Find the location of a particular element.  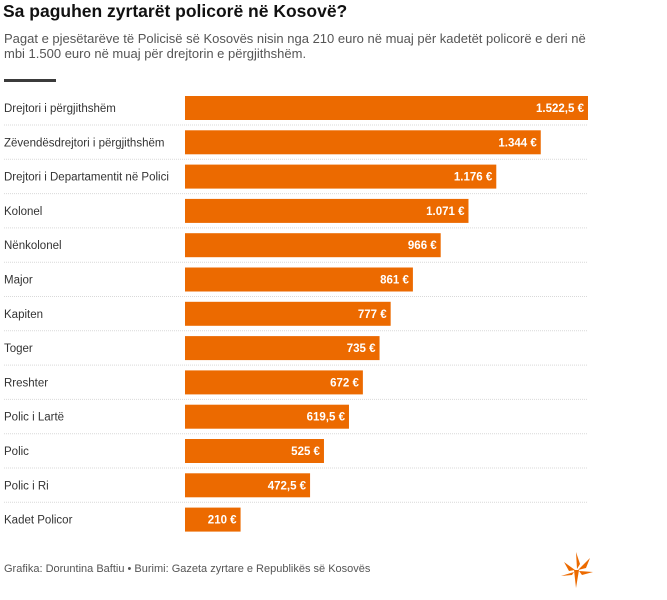

value-label: 1.344 € is located at coordinates (517, 143).